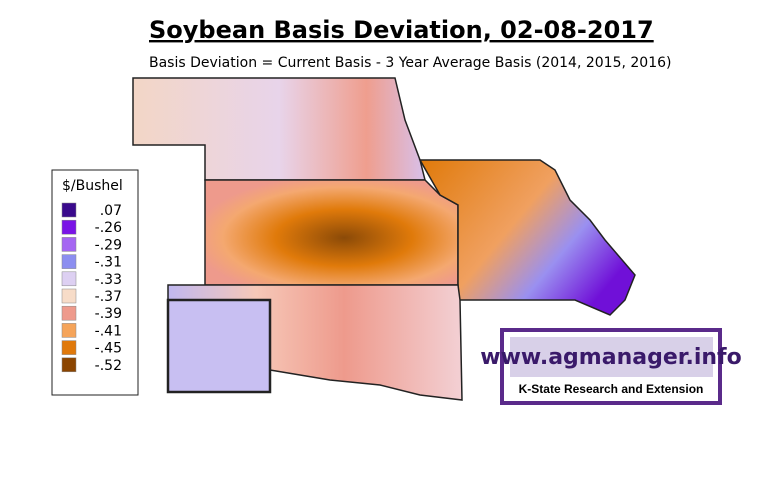 This screenshot has height=481, width=779. I want to click on legend-label: .07, so click(111, 211).